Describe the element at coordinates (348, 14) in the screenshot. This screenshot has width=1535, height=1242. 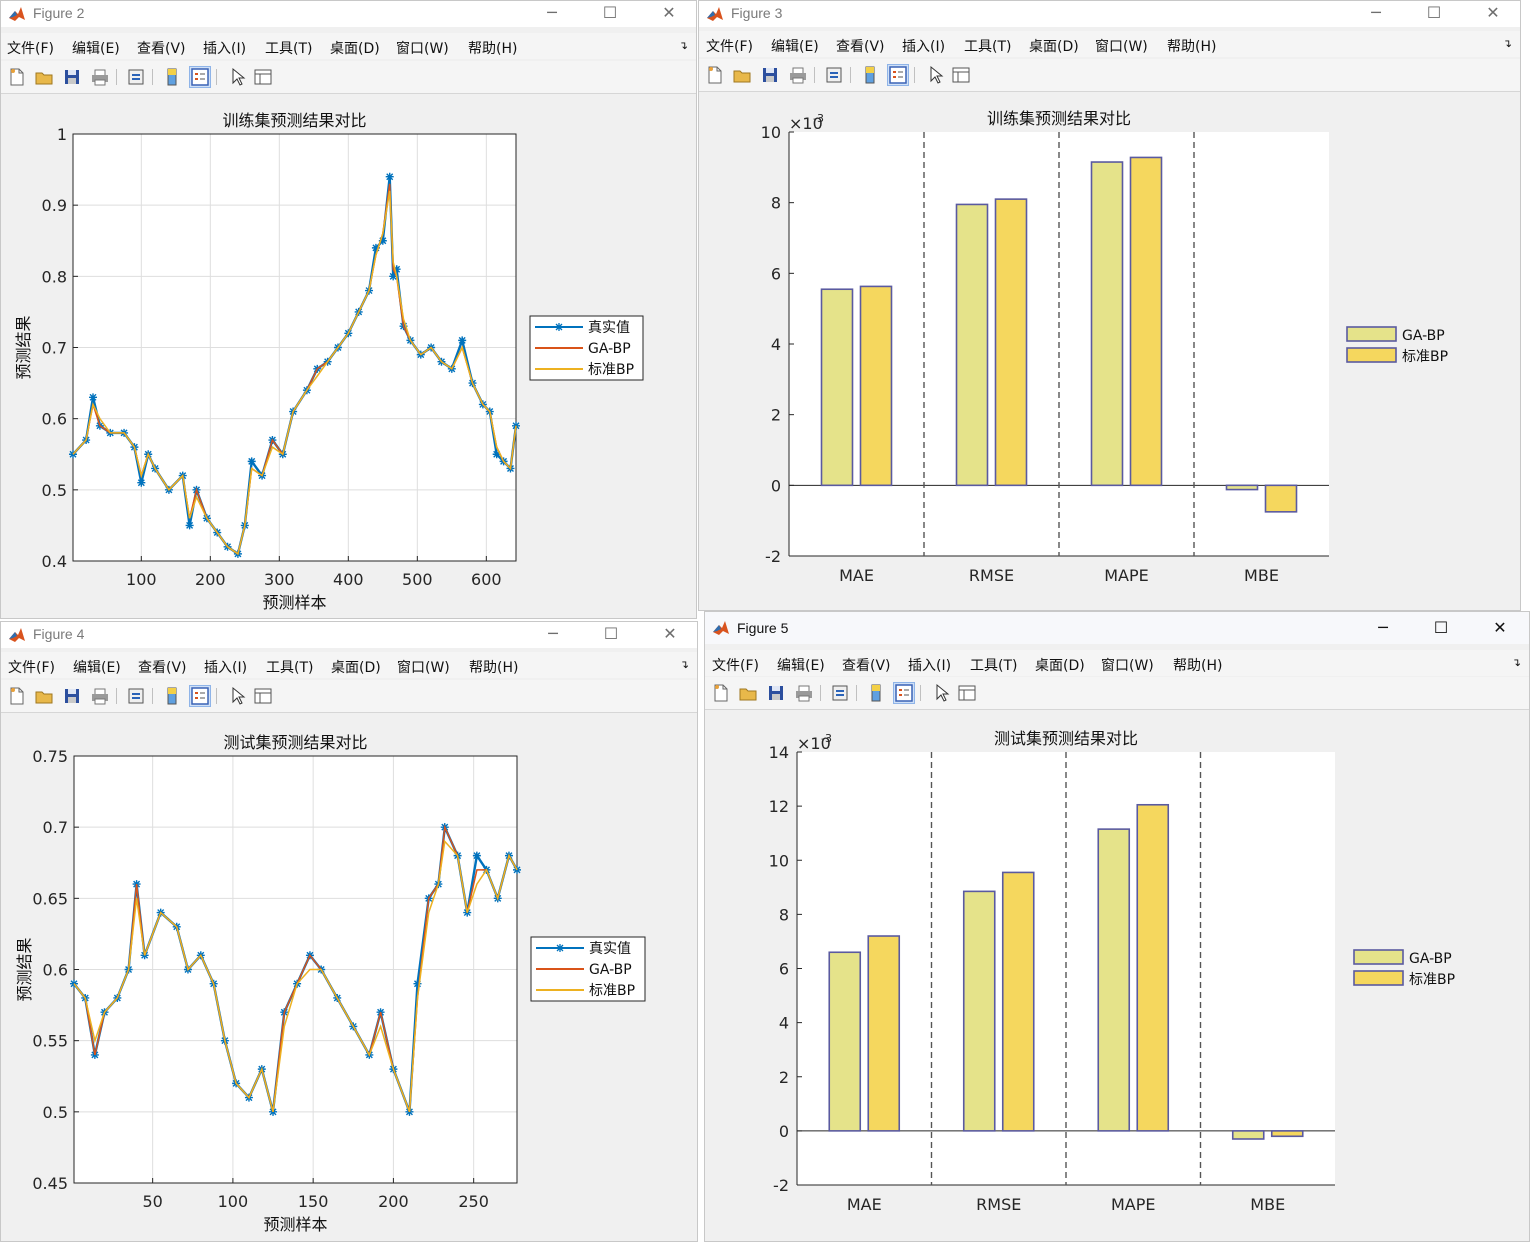
I see `title-bar: Figure 2 ─ ☐ ✕` at that location.